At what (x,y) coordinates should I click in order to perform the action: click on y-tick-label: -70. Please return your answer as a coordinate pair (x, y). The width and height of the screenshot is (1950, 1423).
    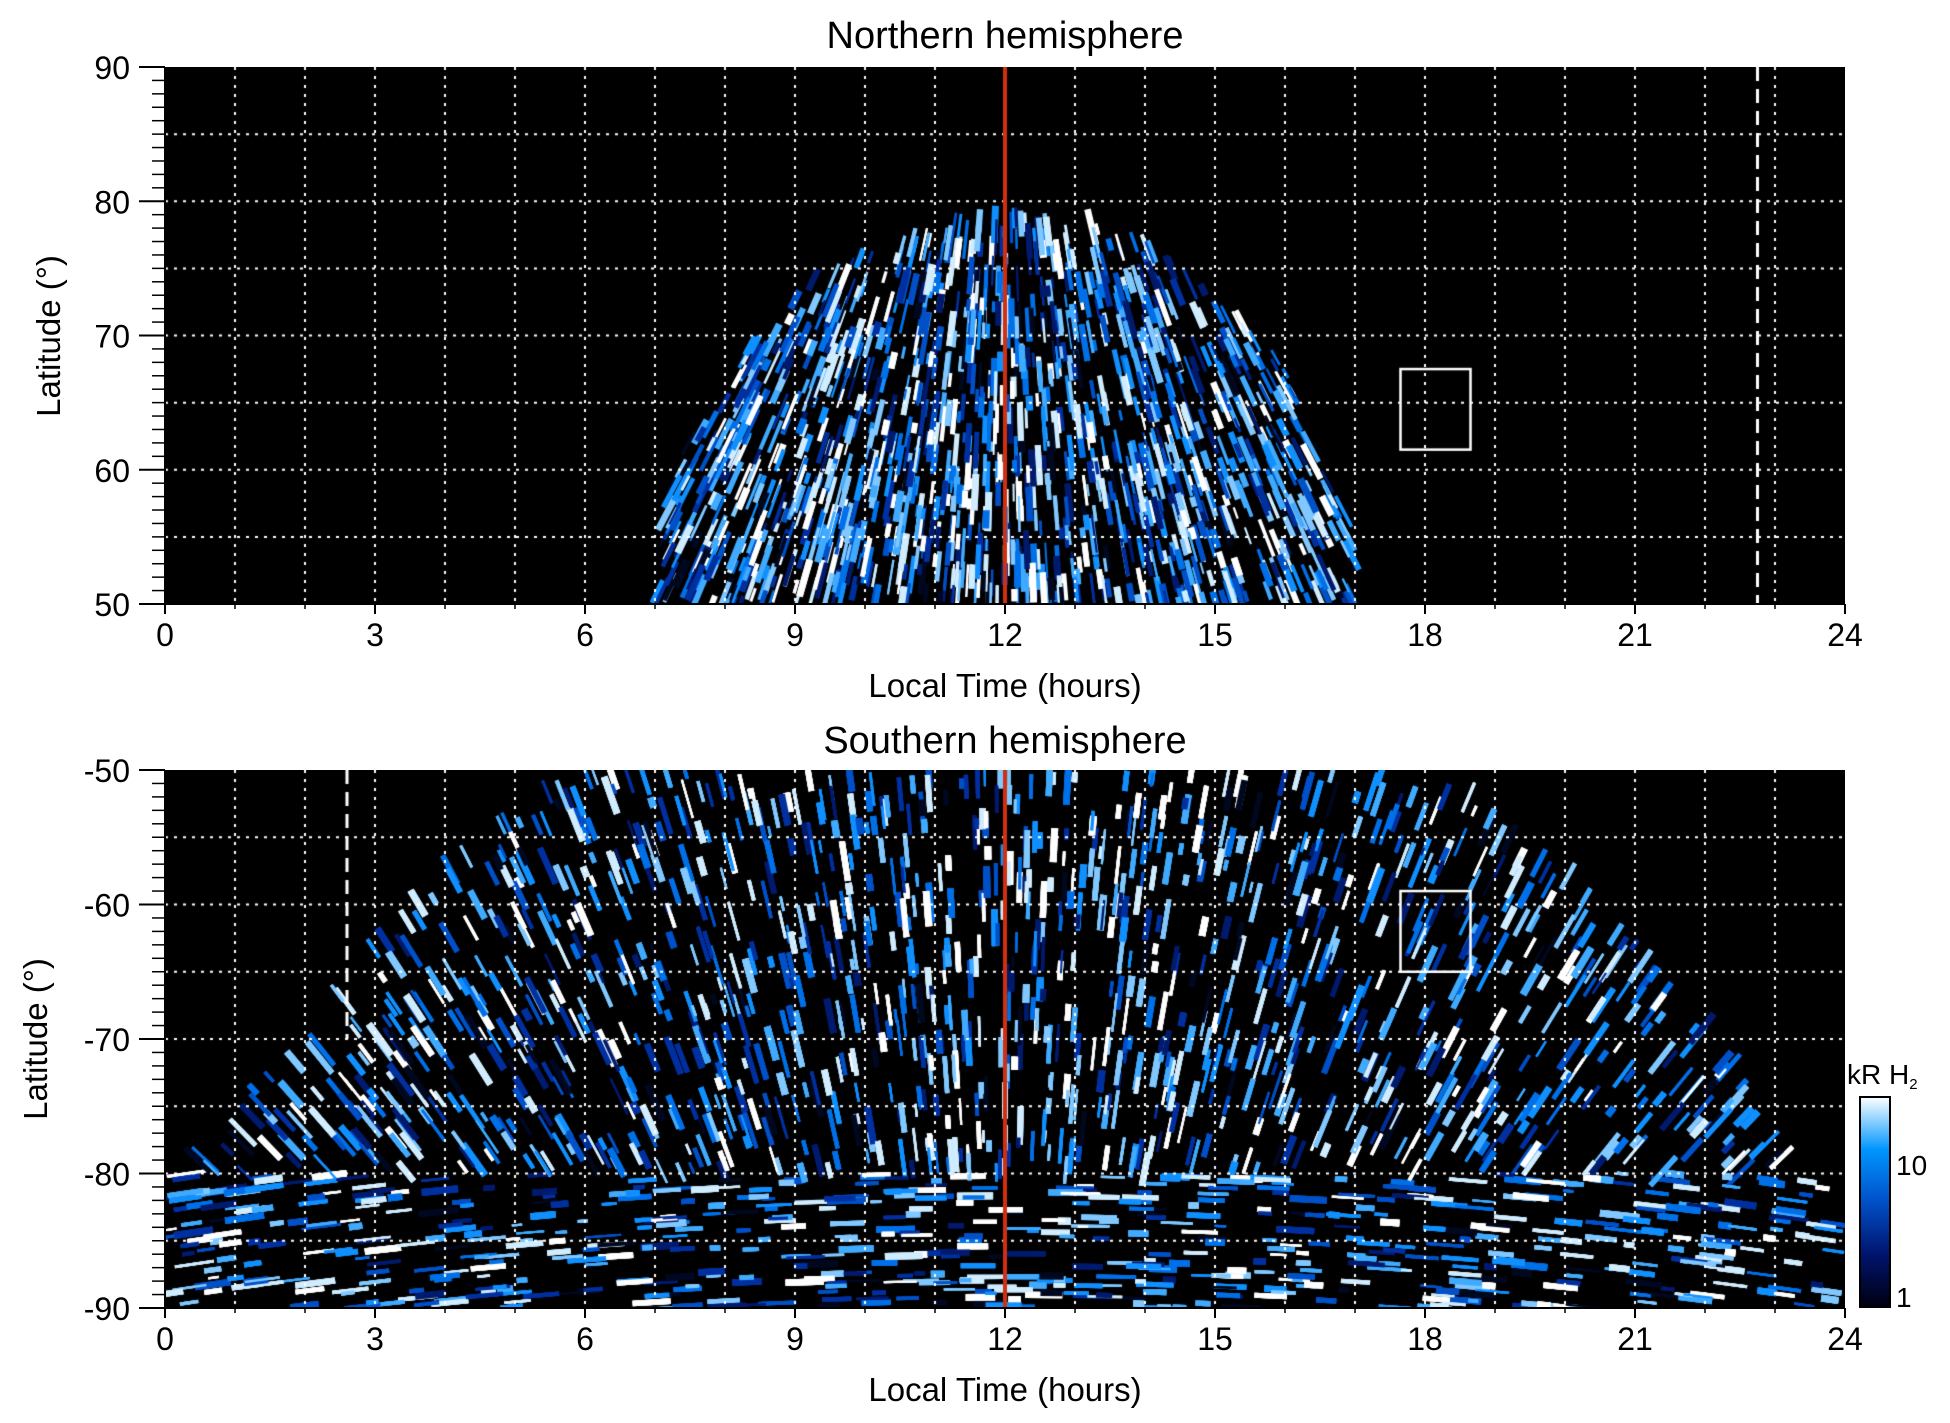
    Looking at the image, I should click on (107, 1040).